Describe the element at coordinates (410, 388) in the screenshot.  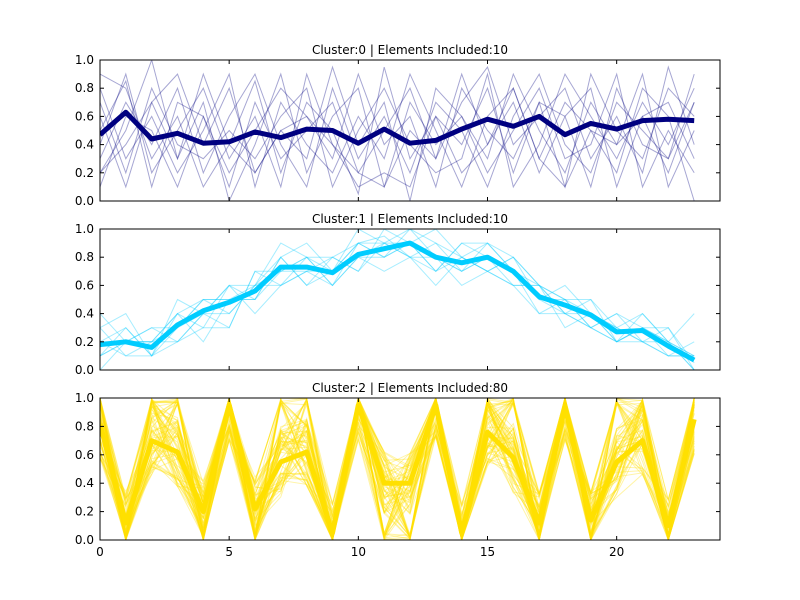
I see `panel-title: Cluster:2 | Elements Included:80` at that location.